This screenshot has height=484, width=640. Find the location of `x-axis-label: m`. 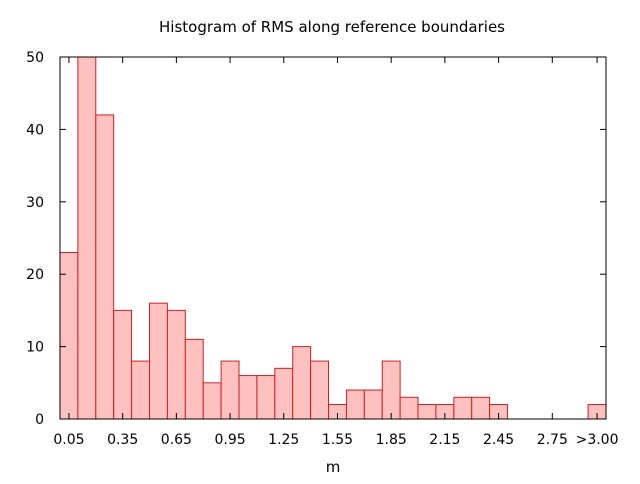

x-axis-label: m is located at coordinates (333, 467).